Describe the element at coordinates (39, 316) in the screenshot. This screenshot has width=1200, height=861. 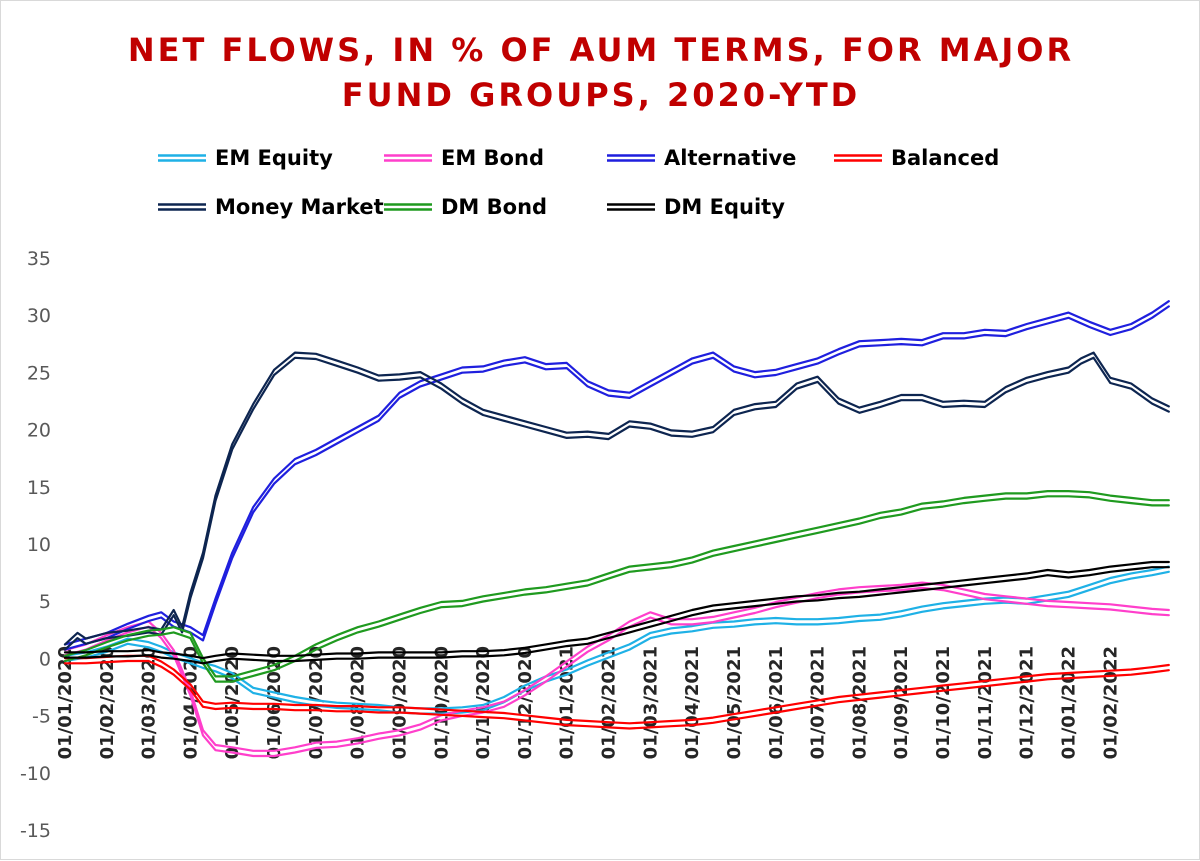
I see `y-tick-label: 30` at that location.